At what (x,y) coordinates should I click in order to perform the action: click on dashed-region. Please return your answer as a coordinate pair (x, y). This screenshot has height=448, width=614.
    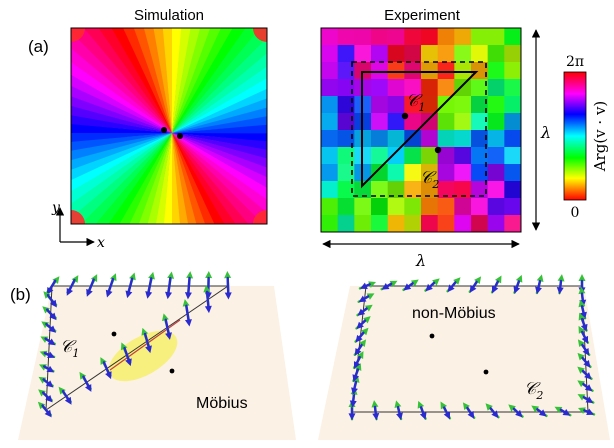
    Looking at the image, I should click on (419, 129).